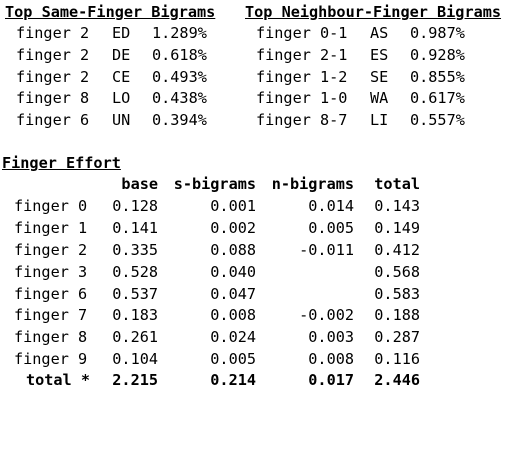 This screenshot has width=523, height=465. I want to click on bigram: UN, so click(121, 120).